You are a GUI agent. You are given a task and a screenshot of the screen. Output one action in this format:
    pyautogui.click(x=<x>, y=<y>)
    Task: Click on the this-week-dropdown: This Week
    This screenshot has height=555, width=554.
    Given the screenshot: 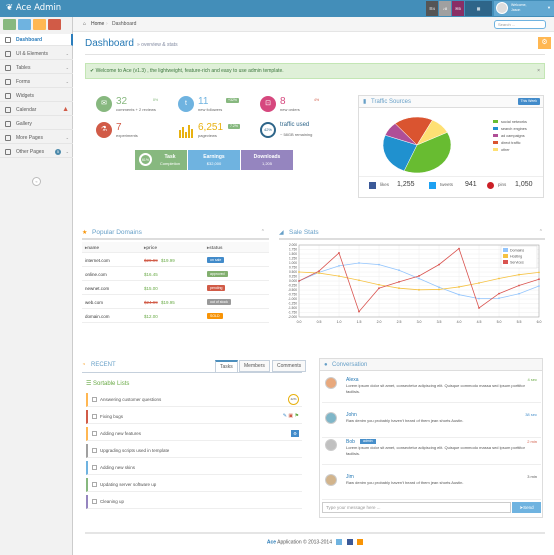 What is the action you would take?
    pyautogui.click(x=528, y=101)
    